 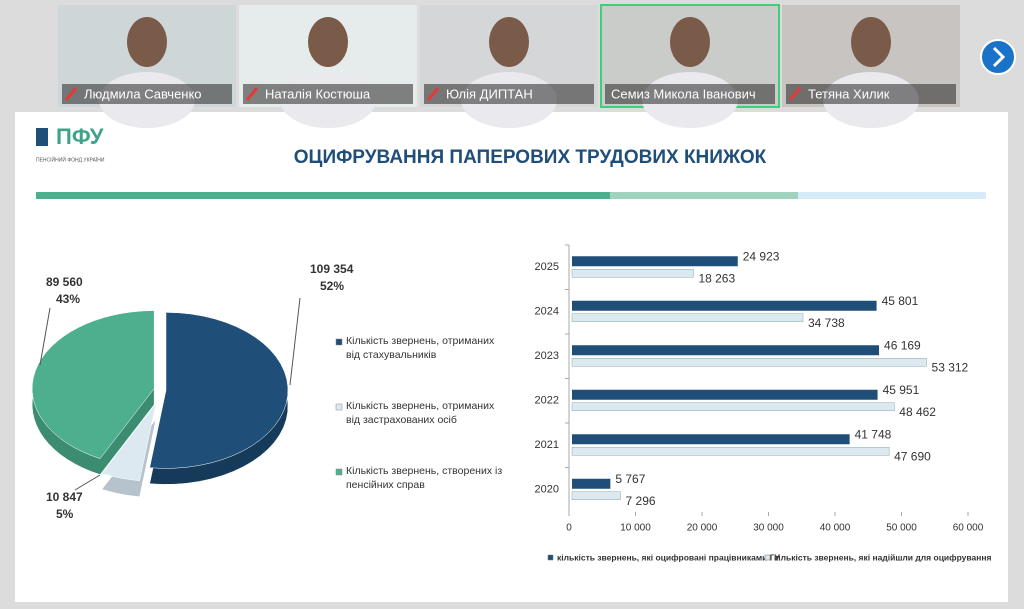 I want to click on value-label: 5 767, so click(x=630, y=479).